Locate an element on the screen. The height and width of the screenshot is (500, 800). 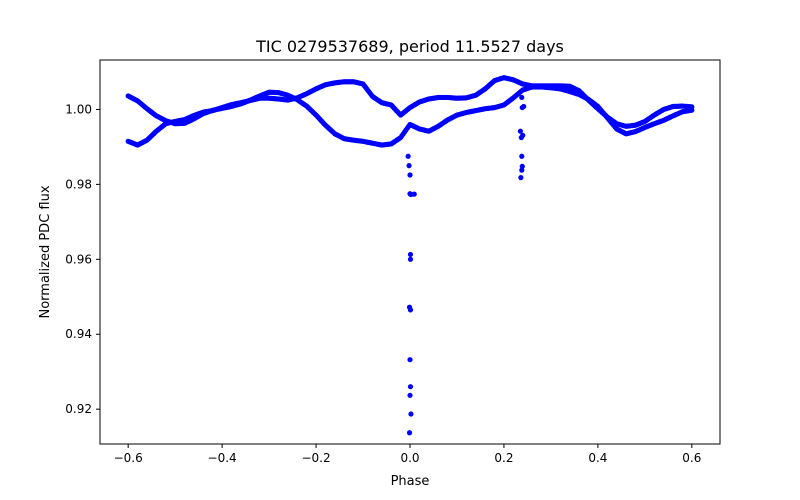
x-axis: −0.6 −0.4 −0.2 0.0 0.2 0.4 0.6 is located at coordinates (407, 454).